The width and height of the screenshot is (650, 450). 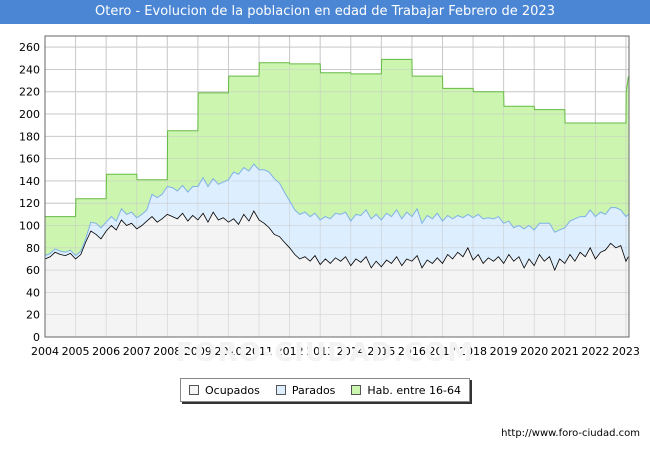 What do you see at coordinates (473, 351) in the screenshot?
I see `x-tick-label: 2018` at bounding box center [473, 351].